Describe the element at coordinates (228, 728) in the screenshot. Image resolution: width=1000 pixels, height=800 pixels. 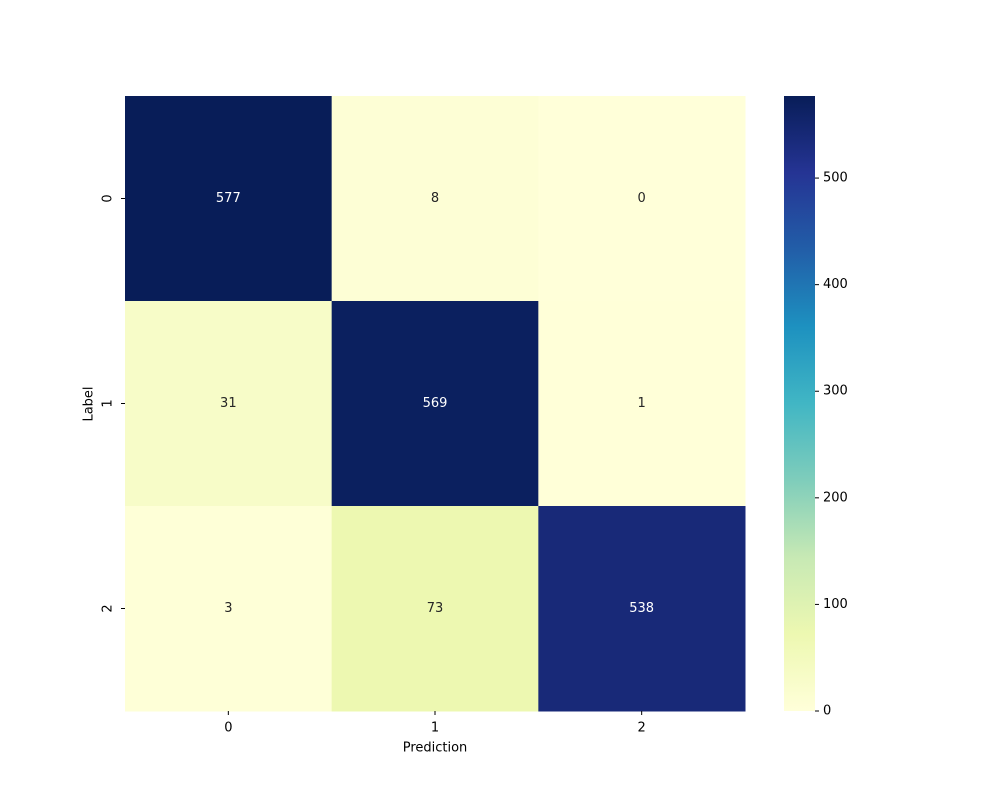
I see `x-tick-label: 0` at that location.